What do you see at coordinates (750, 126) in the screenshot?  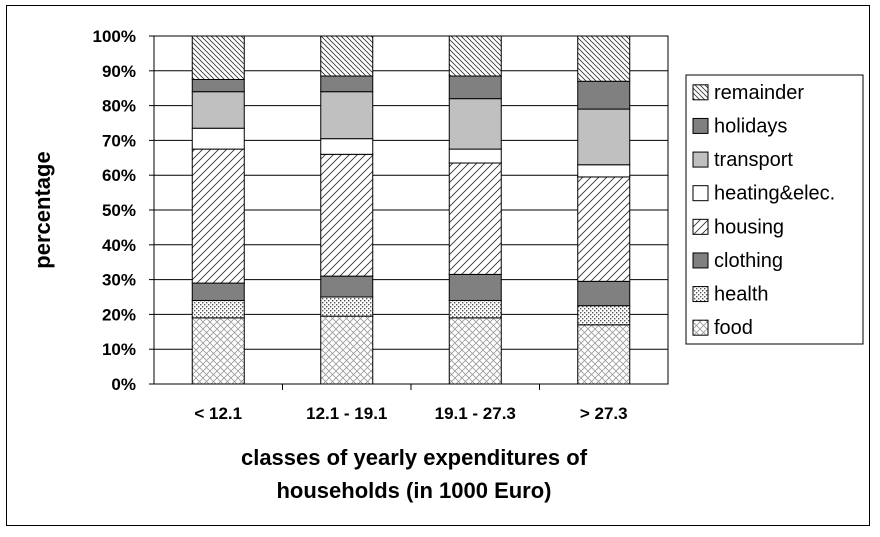 I see `legend-label: holidays` at bounding box center [750, 126].